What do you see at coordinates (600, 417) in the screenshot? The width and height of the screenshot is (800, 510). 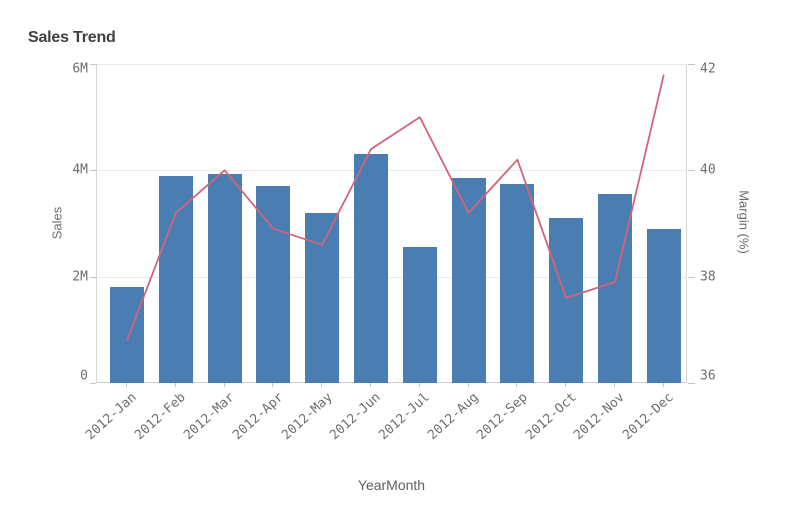 I see `x-axis-tick-label: 2012-Nov` at bounding box center [600, 417].